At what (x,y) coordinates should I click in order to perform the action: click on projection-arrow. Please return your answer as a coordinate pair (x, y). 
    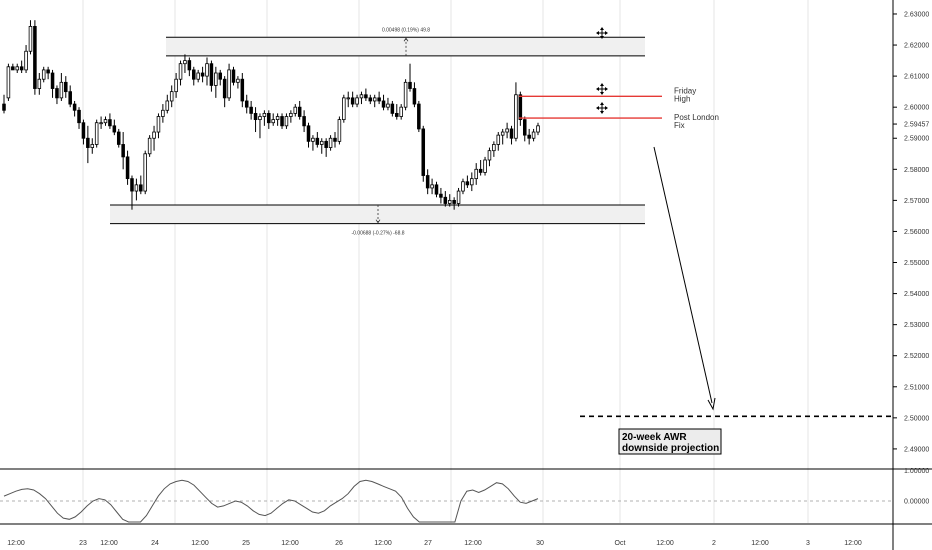
    Looking at the image, I should click on (683, 275).